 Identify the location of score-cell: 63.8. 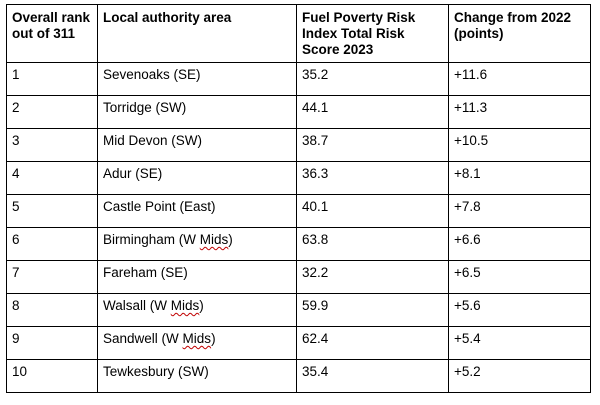
(372, 244).